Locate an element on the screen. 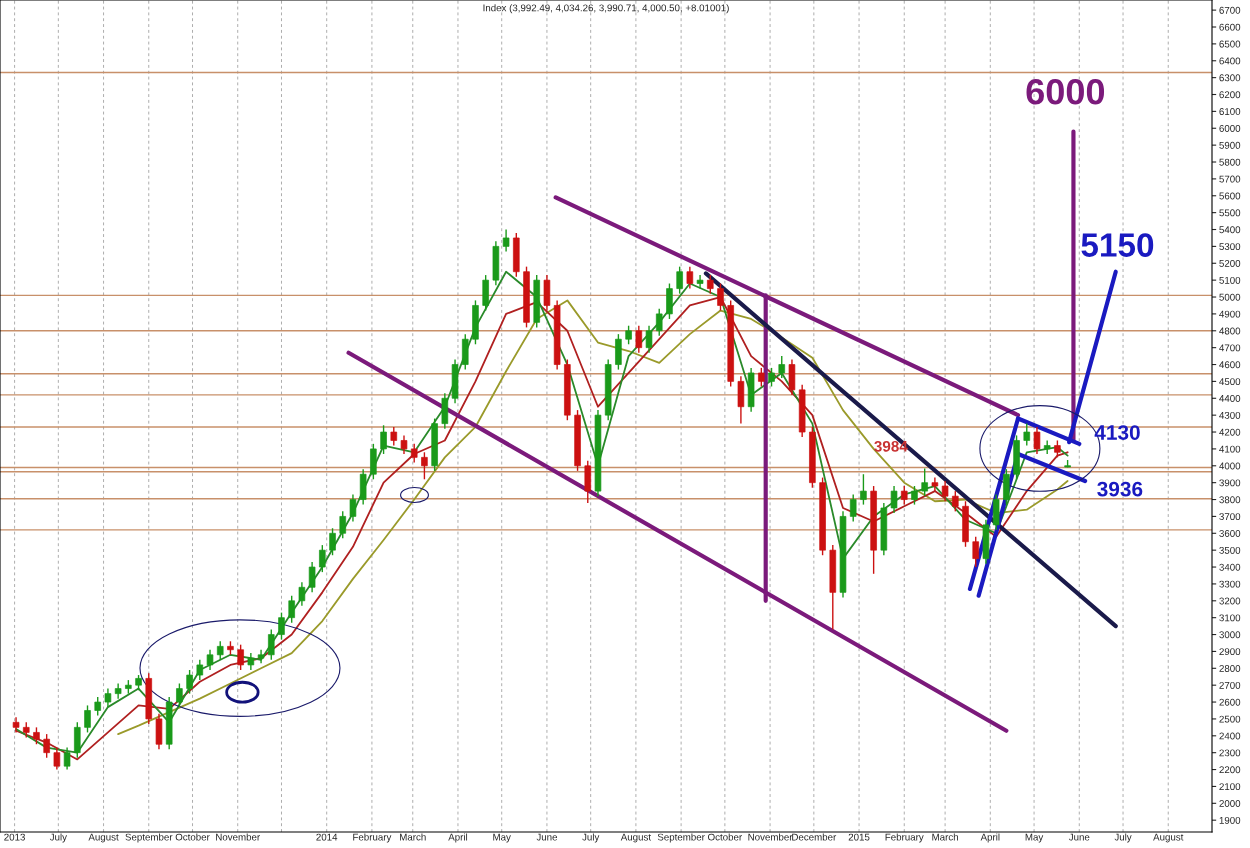 The image size is (1250, 848). y-tick-label: 4100 is located at coordinates (1230, 449).